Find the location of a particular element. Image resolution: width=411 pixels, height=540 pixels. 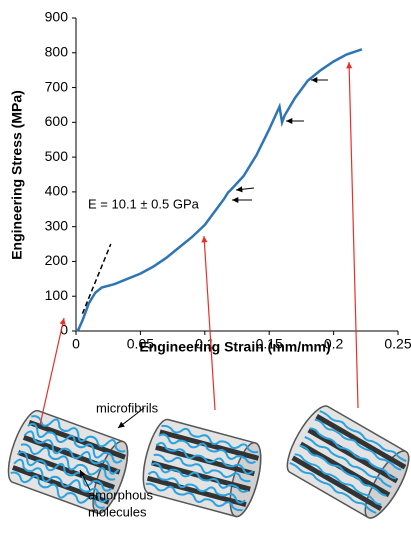

fibril-label: microfibrils is located at coordinates (127, 407).